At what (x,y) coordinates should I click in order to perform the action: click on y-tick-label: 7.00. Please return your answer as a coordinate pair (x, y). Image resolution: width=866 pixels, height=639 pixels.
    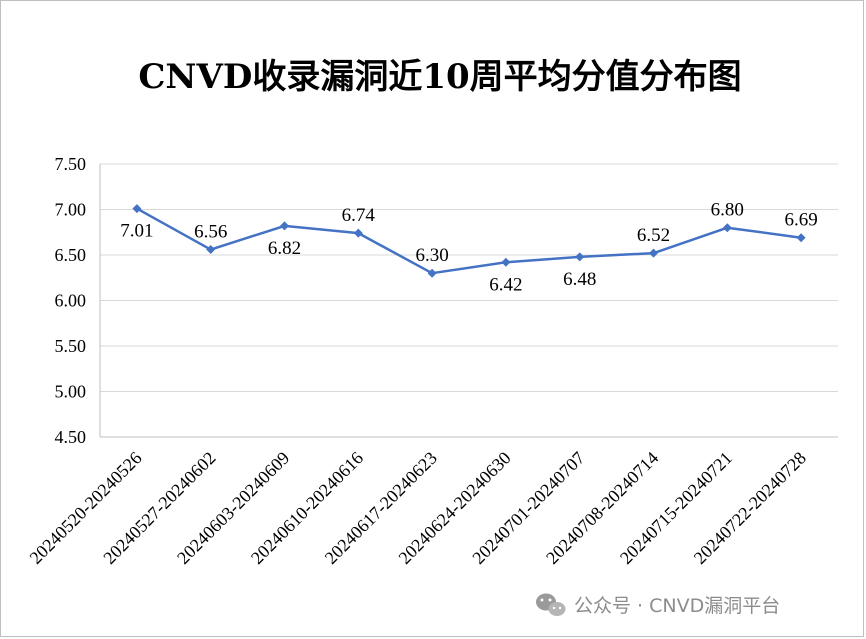
    Looking at the image, I should click on (71, 210).